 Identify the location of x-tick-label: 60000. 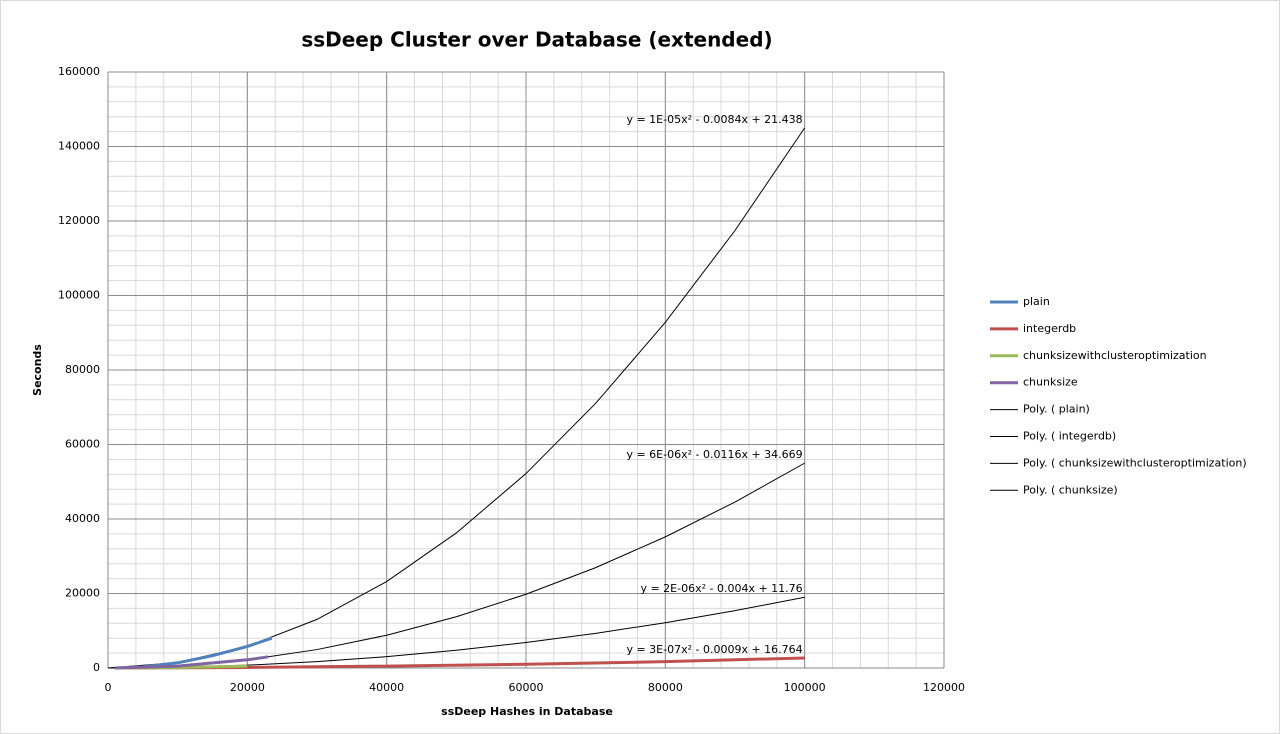
(526, 687).